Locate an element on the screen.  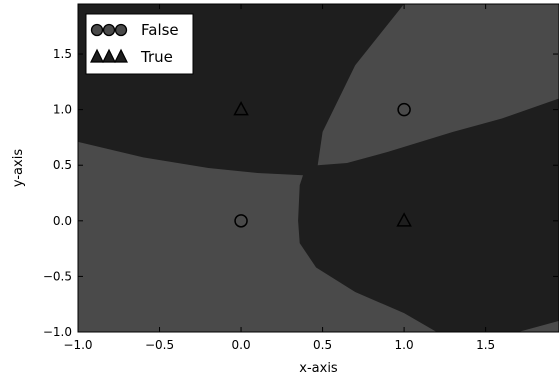
legend-box is located at coordinates (139, 44).